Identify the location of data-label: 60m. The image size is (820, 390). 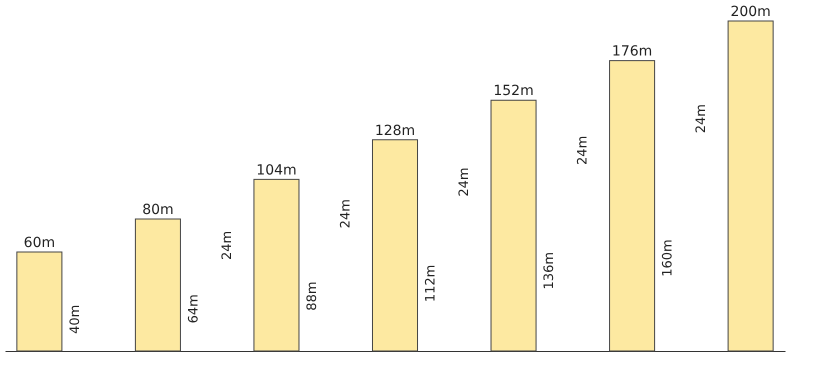
(40, 243).